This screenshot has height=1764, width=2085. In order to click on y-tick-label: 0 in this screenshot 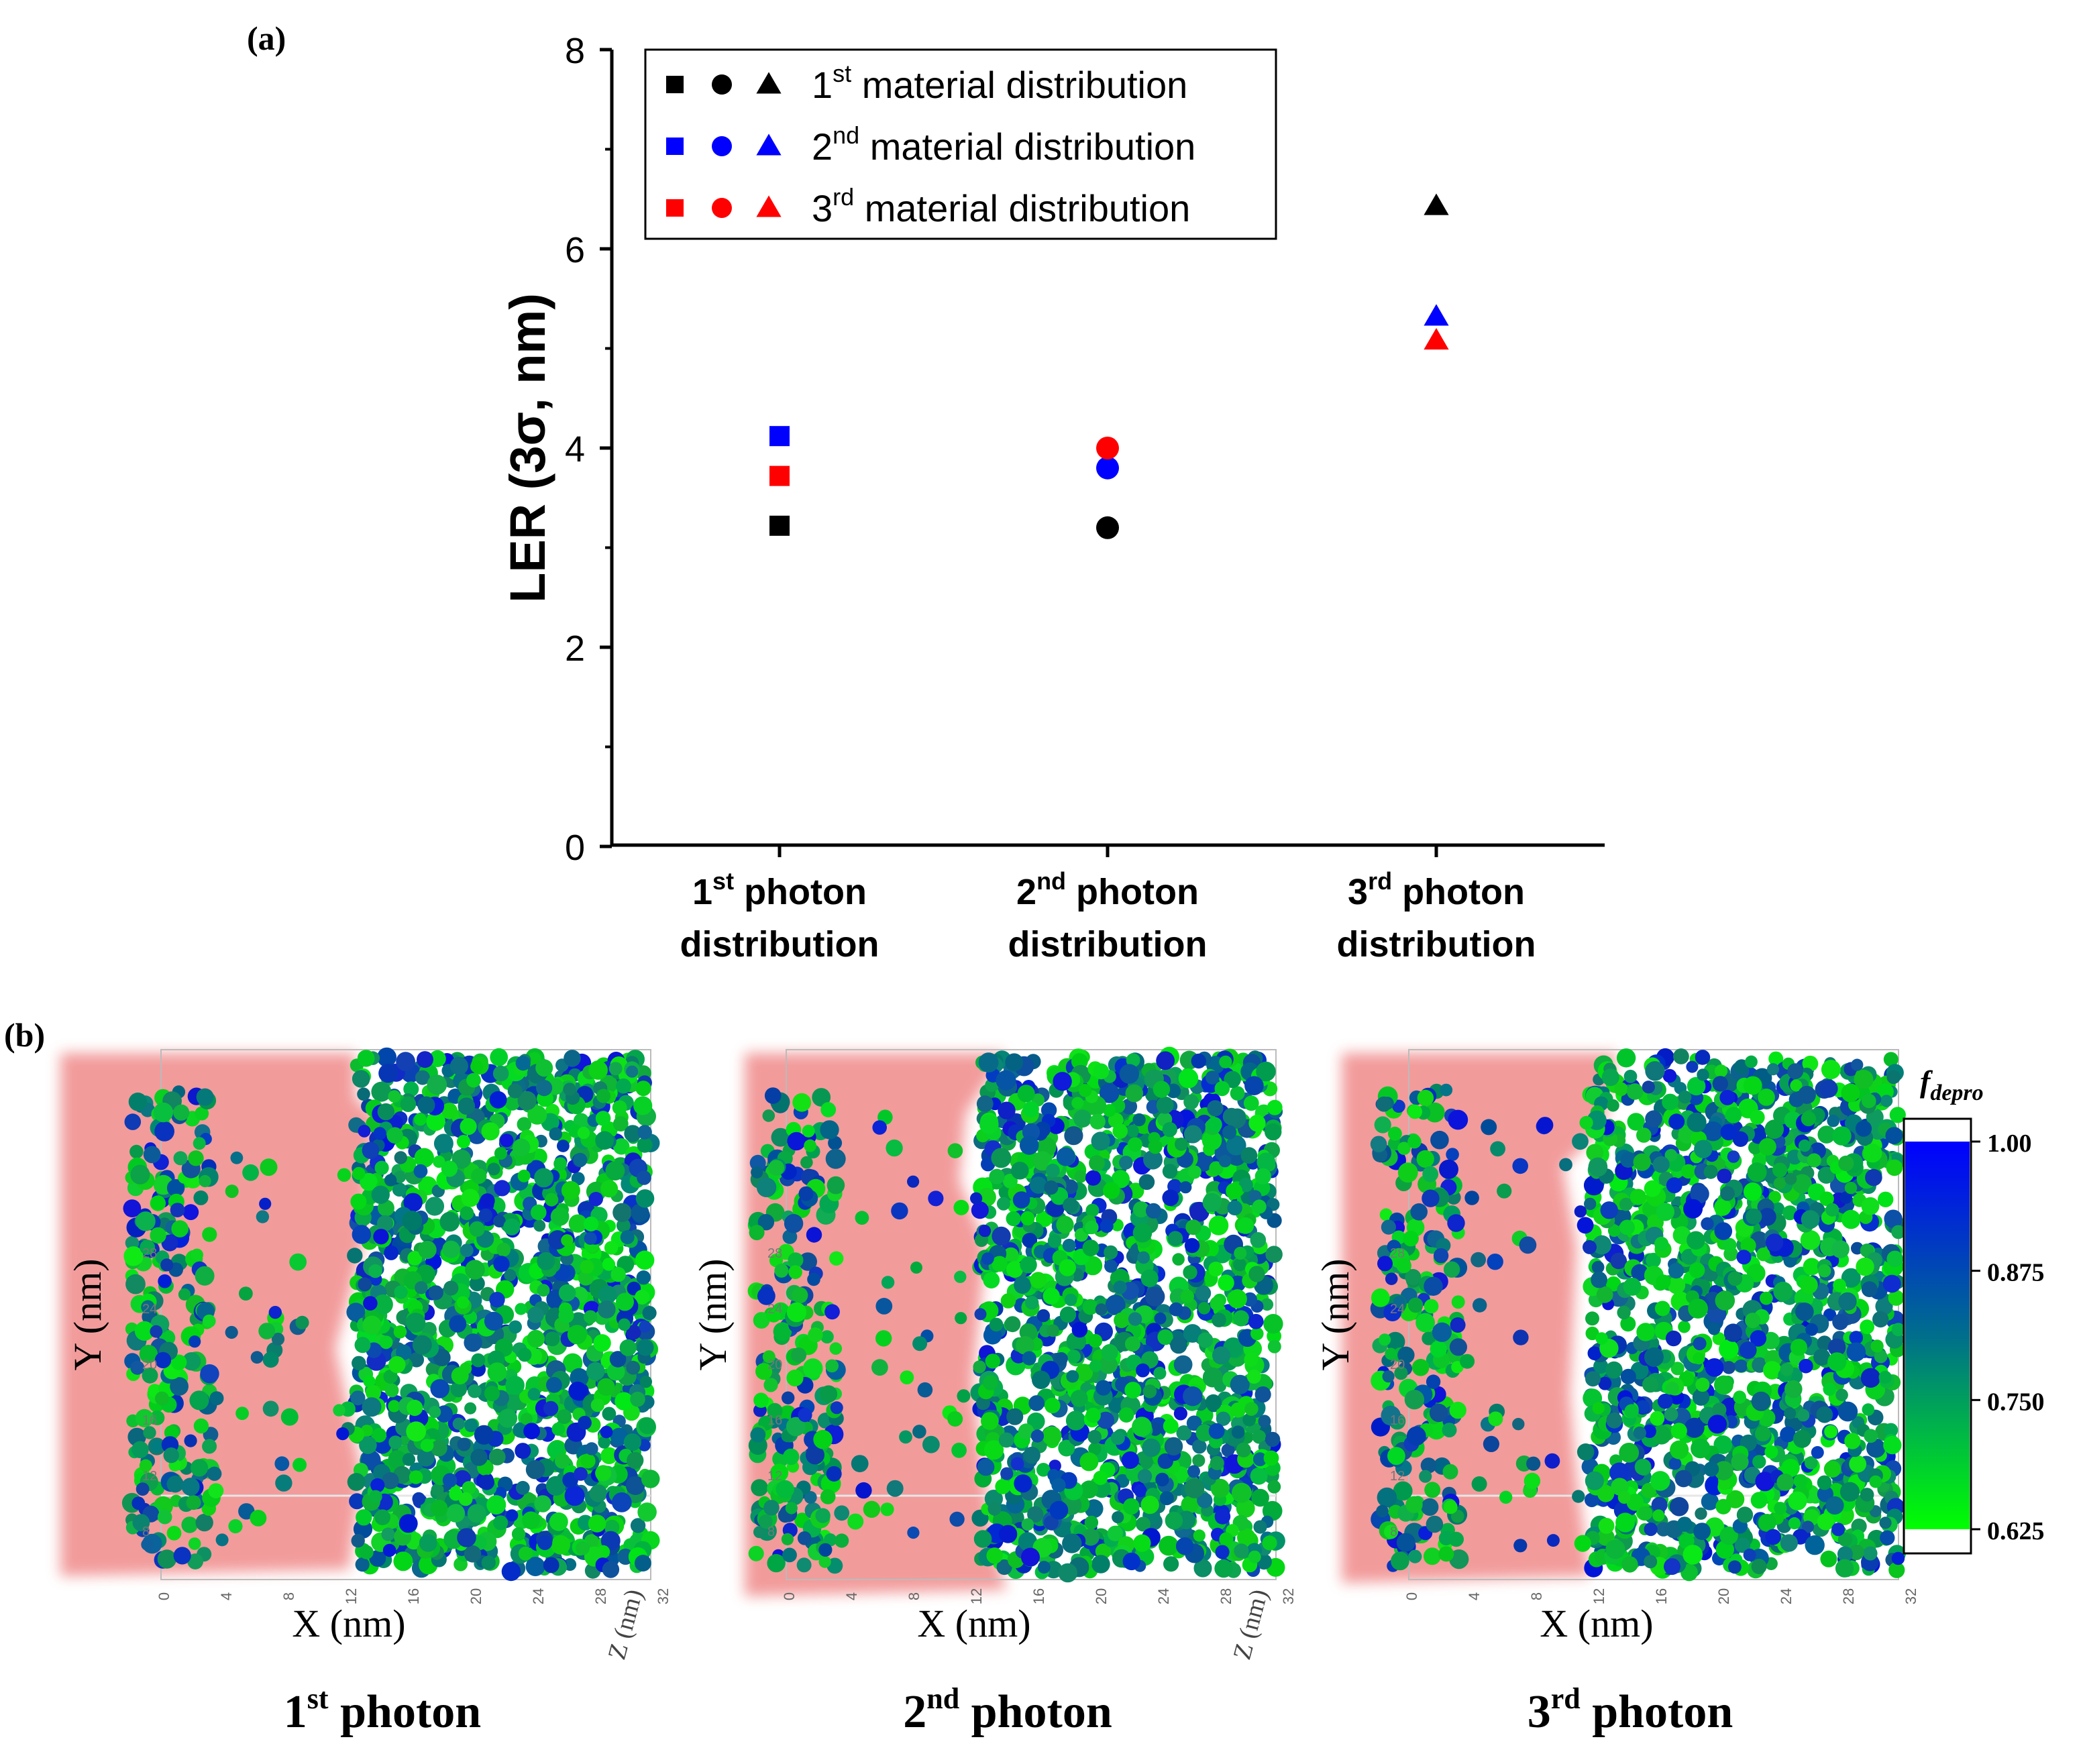, I will do `click(575, 848)`.